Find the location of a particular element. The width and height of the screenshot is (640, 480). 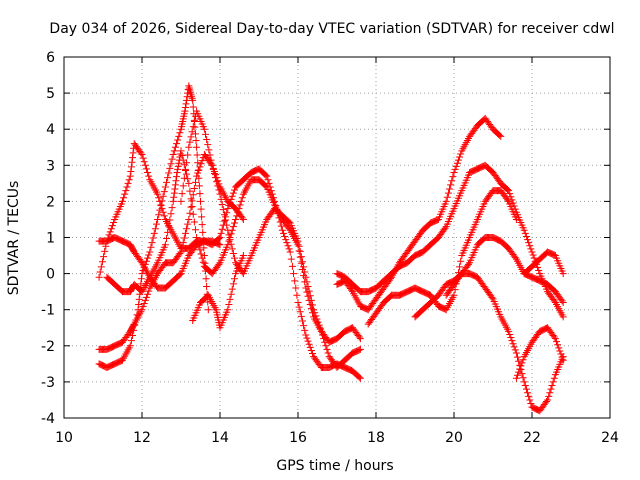

y-tick-label: 5 is located at coordinates (50, 94).